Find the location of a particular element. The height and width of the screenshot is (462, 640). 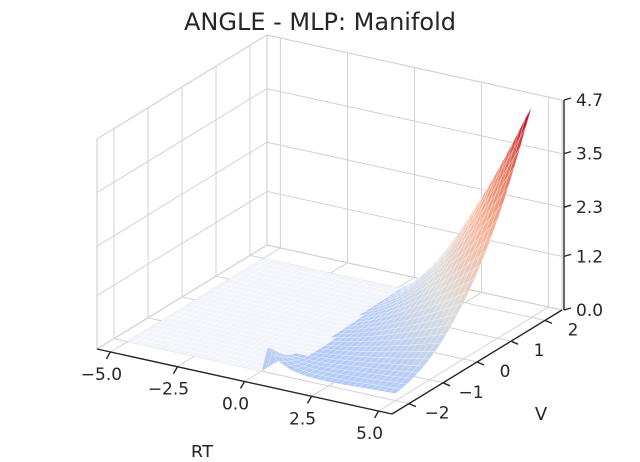

x-axis-title: RT is located at coordinates (202, 449).